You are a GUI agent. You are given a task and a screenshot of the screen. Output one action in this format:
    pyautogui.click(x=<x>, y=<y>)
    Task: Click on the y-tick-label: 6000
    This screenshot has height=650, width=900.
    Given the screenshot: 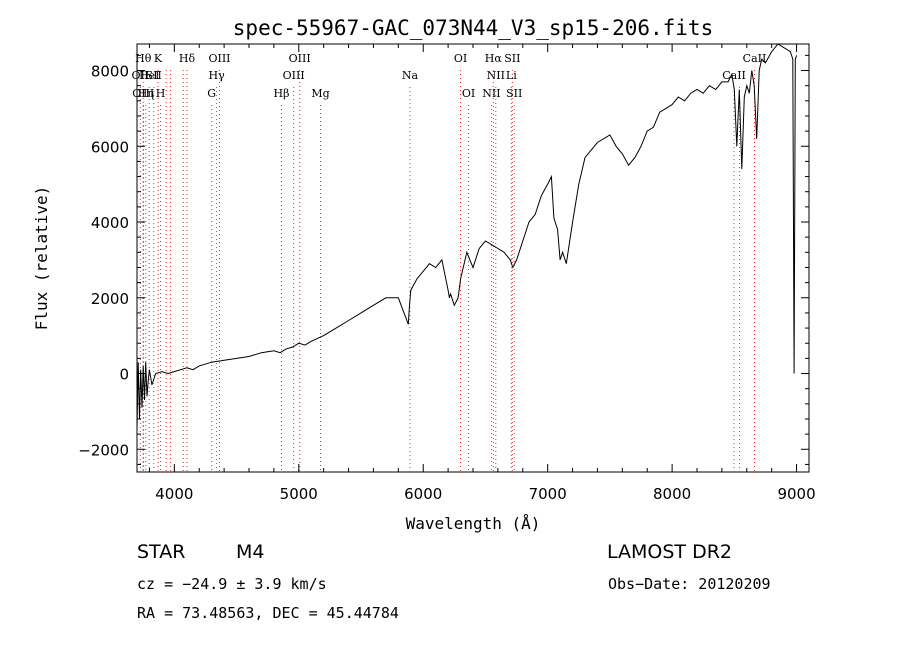 What is the action you would take?
    pyautogui.click(x=110, y=147)
    